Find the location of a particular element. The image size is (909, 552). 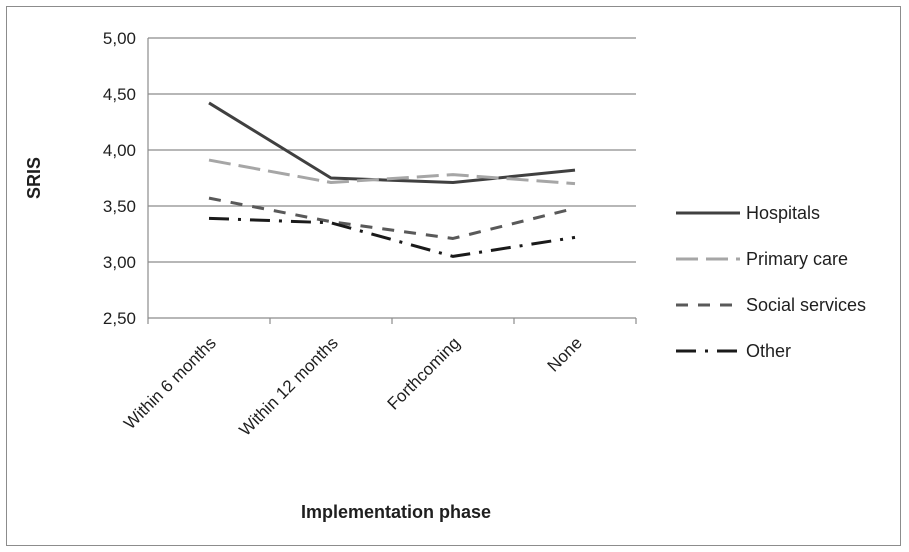

series-lines is located at coordinates (392, 179).